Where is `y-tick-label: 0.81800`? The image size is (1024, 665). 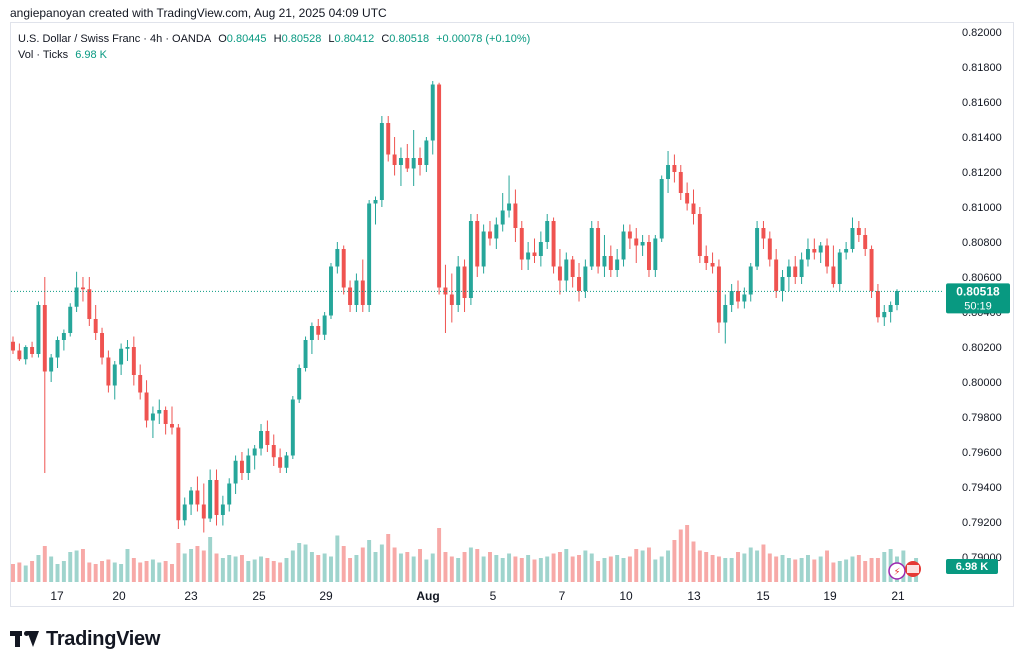 y-tick-label: 0.81800 is located at coordinates (982, 68).